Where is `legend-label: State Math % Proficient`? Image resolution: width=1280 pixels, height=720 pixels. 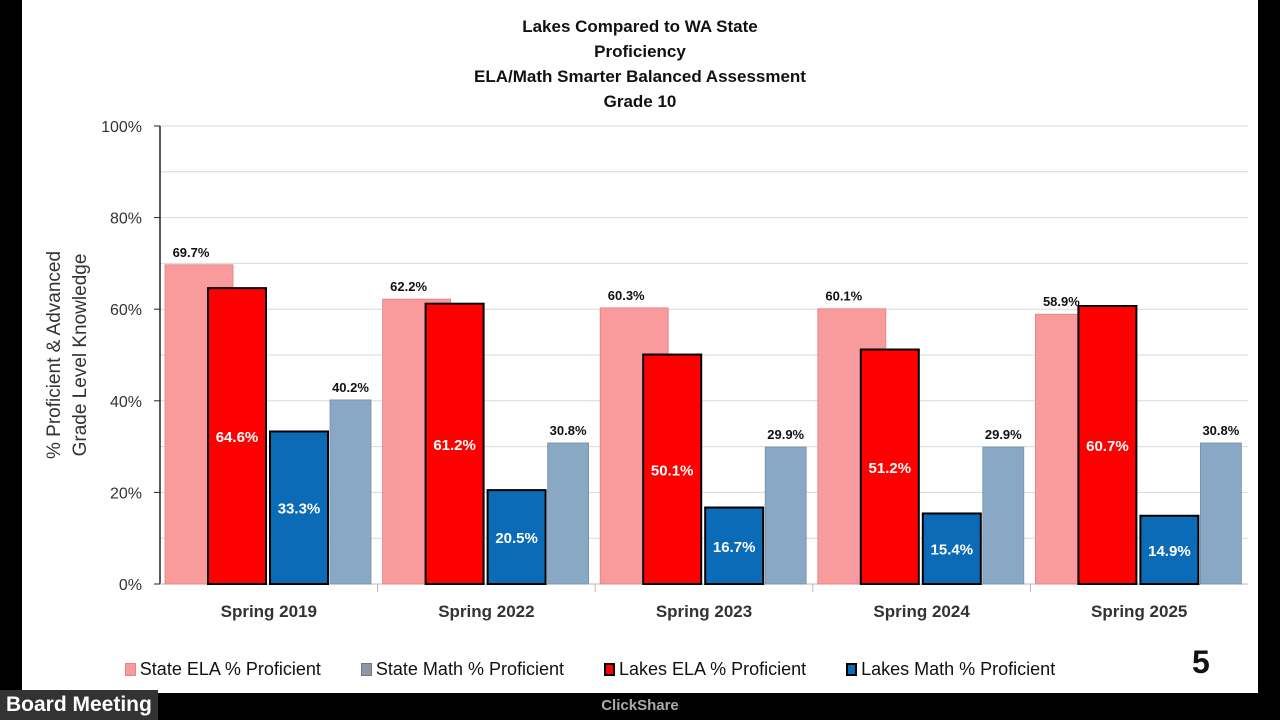
legend-label: State Math % Proficient is located at coordinates (469, 669).